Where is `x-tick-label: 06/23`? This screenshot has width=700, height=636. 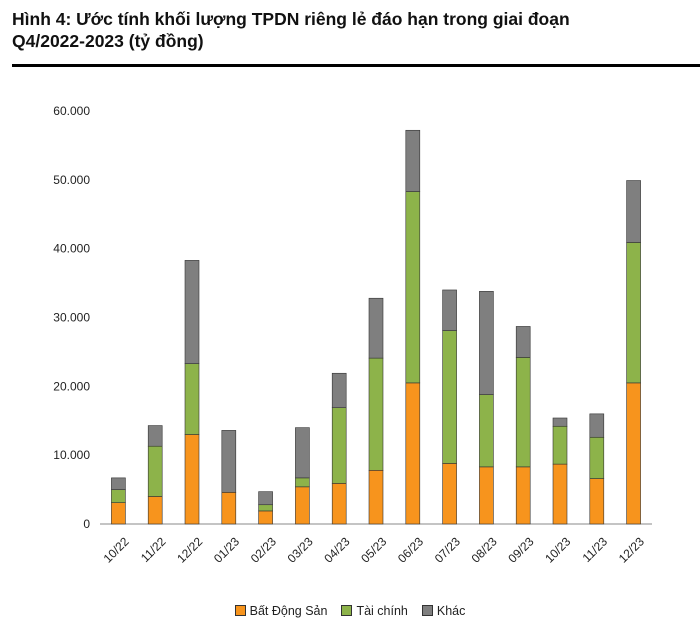
x-tick-label: 06/23 is located at coordinates (410, 549).